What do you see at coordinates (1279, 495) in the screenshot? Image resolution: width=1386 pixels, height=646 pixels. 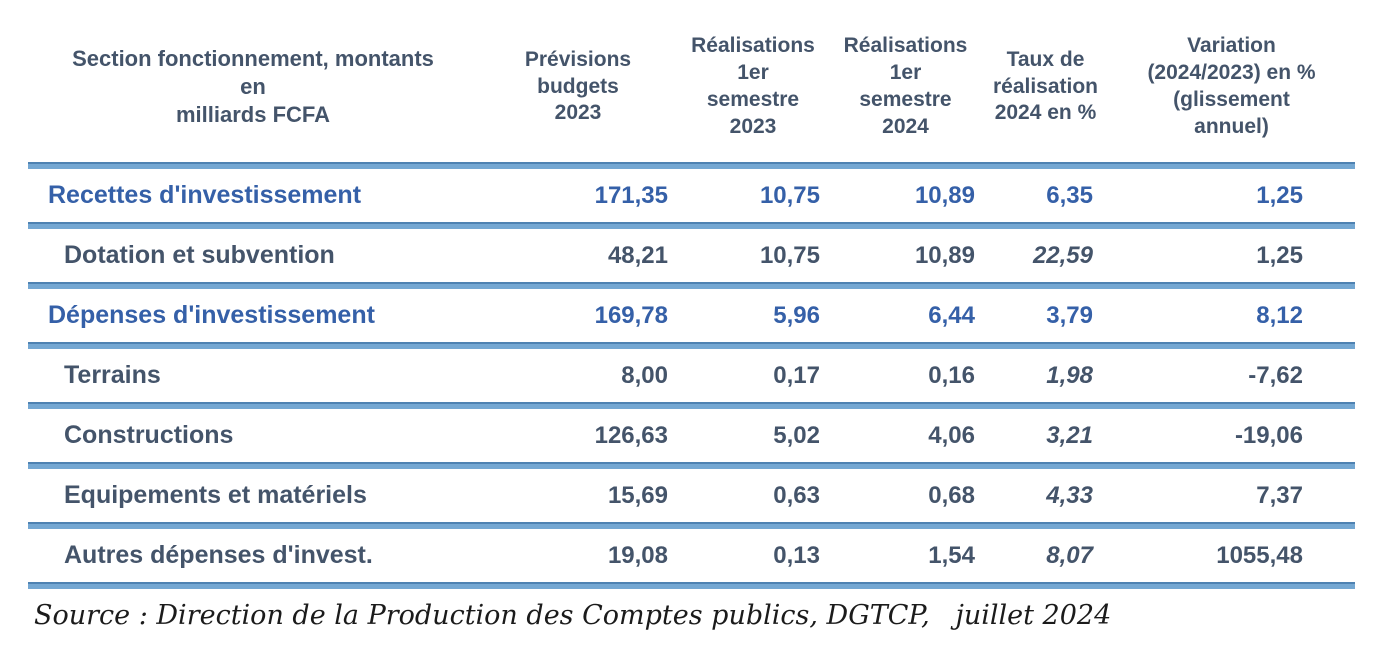 I see `cell-variation: 7,37` at bounding box center [1279, 495].